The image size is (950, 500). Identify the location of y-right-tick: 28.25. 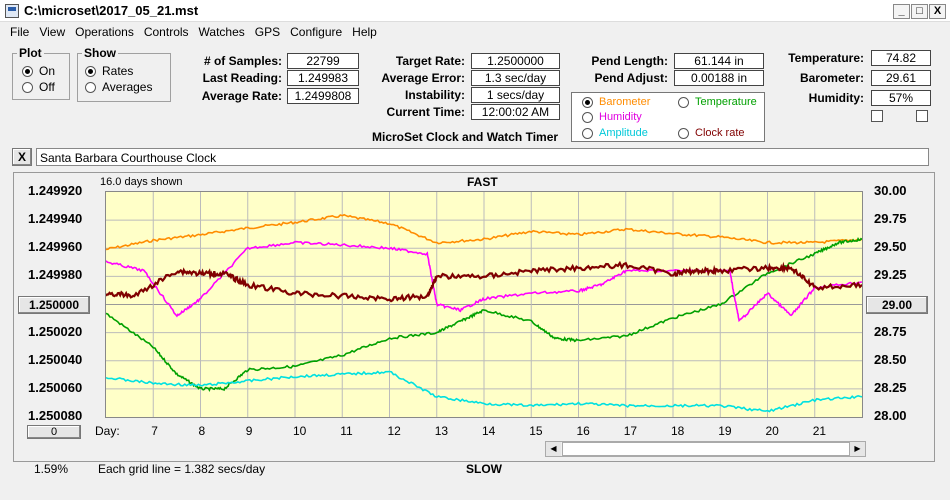
(890, 387).